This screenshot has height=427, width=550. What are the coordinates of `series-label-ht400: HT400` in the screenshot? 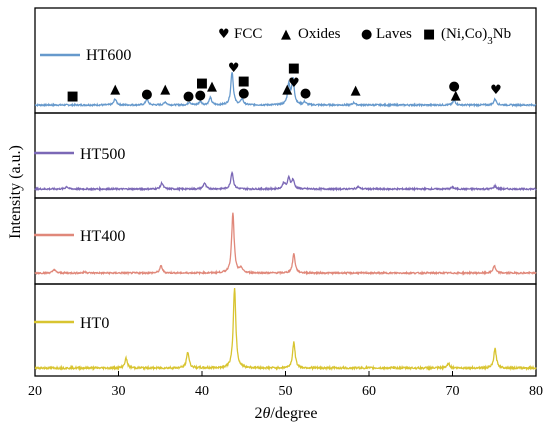 It's located at (79, 236).